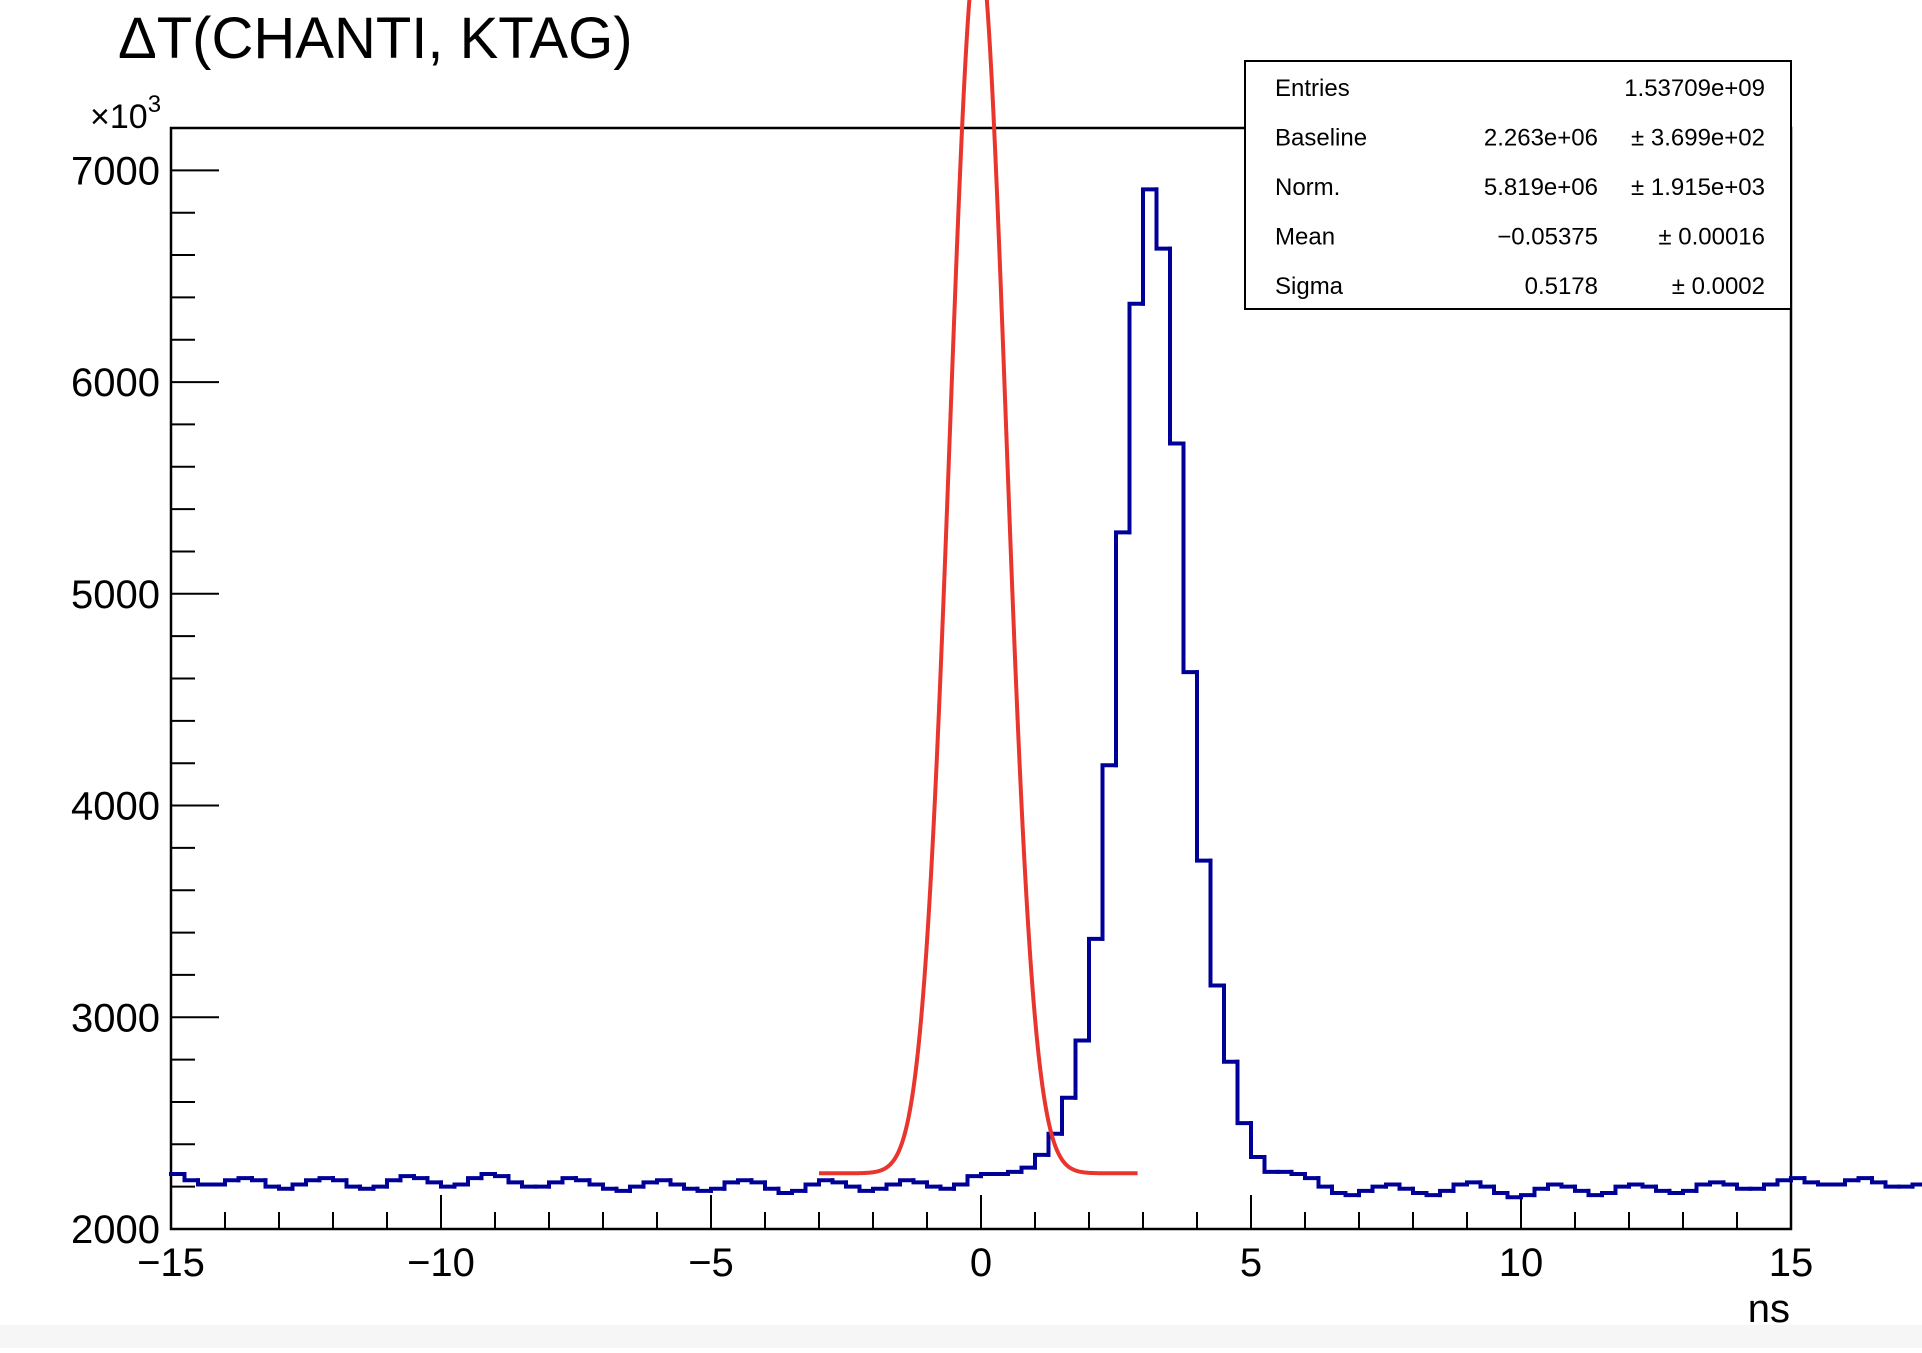 This screenshot has width=1922, height=1353. Describe the element at coordinates (961, 1336) in the screenshot. I see `canvas-bottom-band` at that location.